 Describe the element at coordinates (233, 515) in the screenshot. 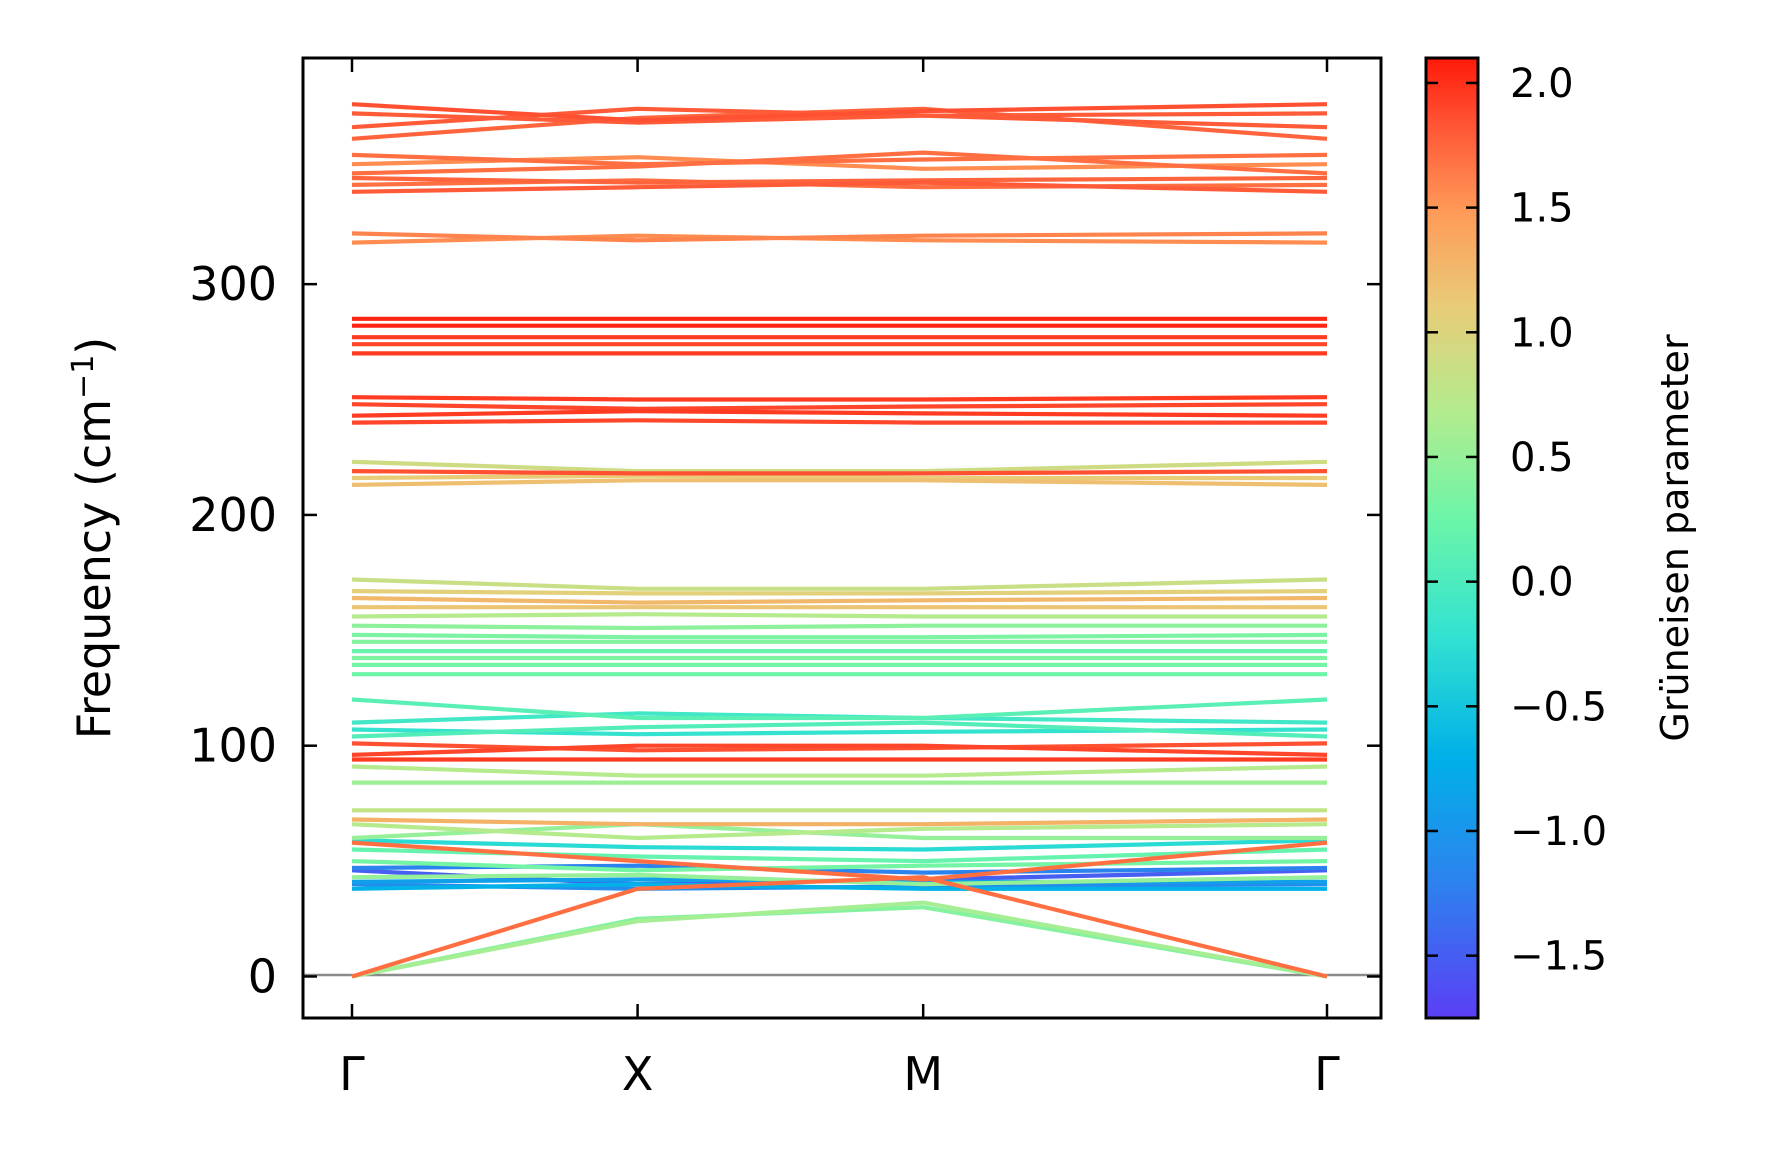

I see `y-tick-label: 200` at that location.